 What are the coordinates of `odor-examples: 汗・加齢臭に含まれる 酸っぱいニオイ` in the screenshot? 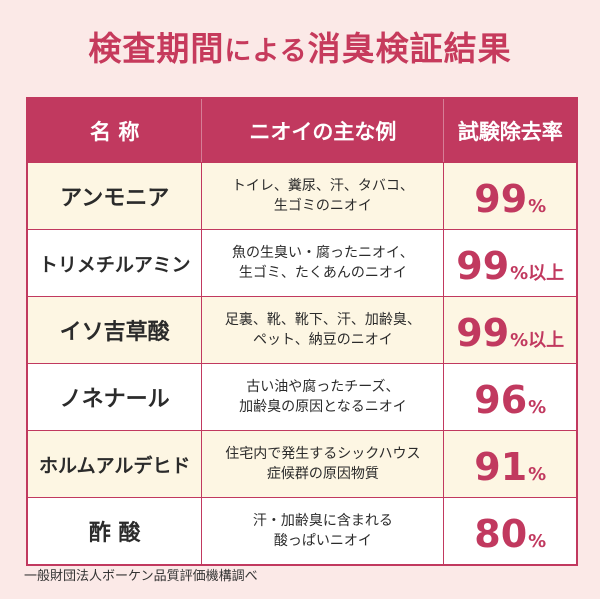 It's located at (323, 531).